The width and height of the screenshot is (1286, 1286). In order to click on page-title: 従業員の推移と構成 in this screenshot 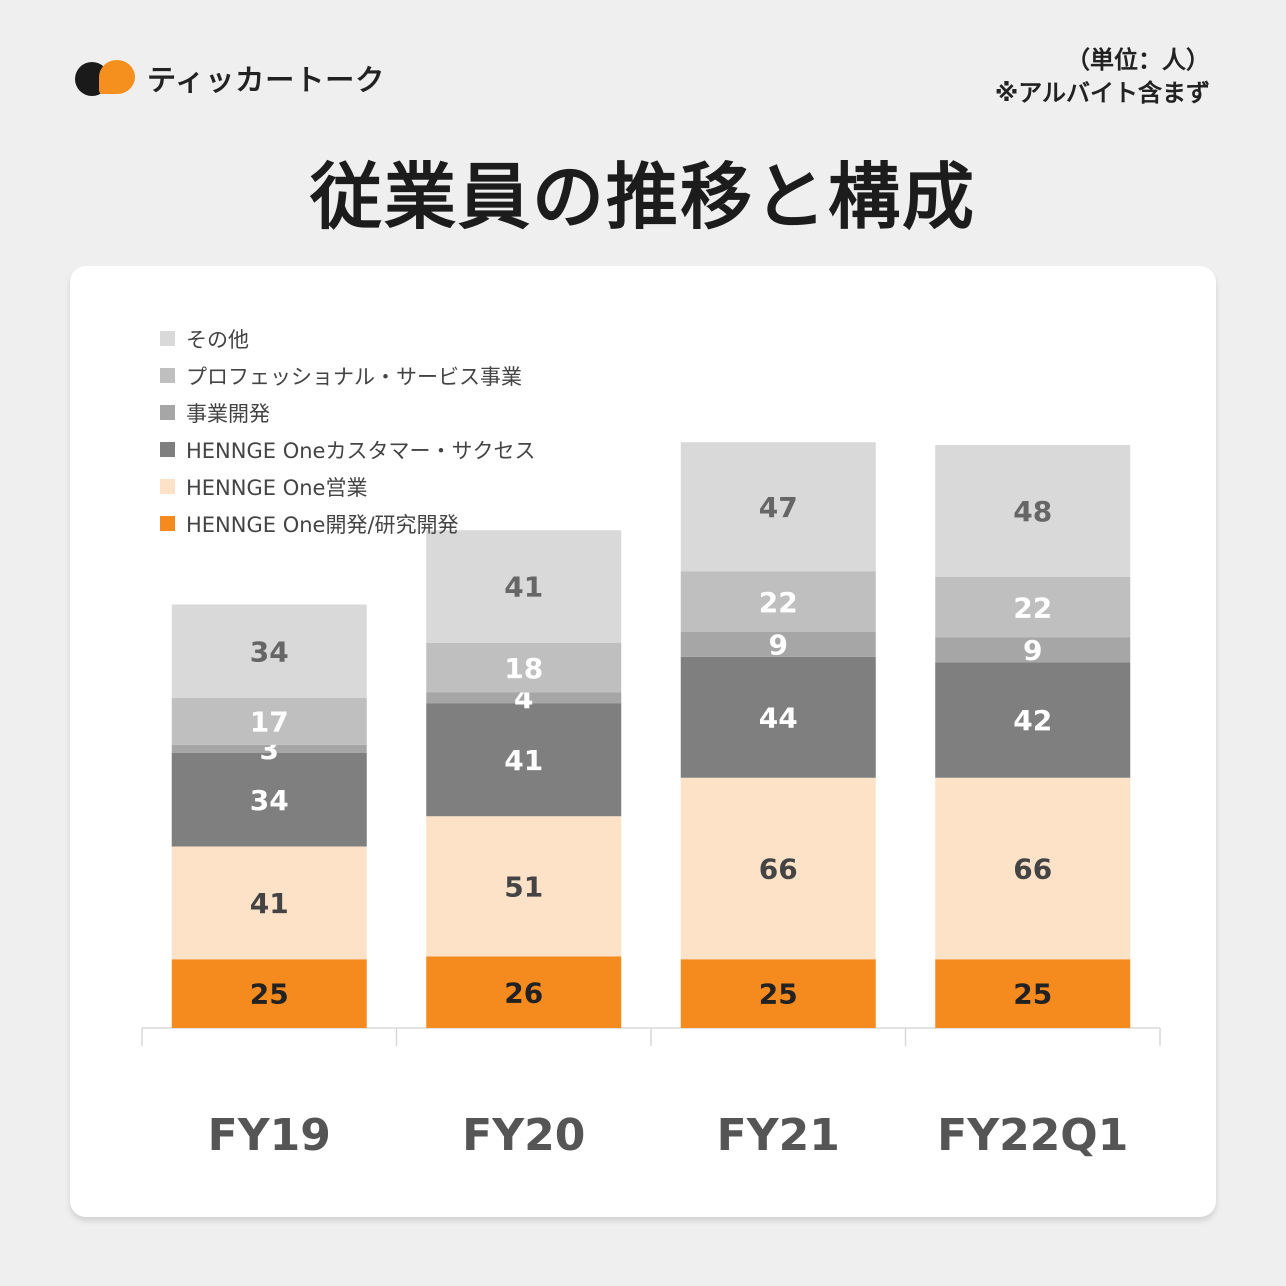, I will do `click(642, 197)`.